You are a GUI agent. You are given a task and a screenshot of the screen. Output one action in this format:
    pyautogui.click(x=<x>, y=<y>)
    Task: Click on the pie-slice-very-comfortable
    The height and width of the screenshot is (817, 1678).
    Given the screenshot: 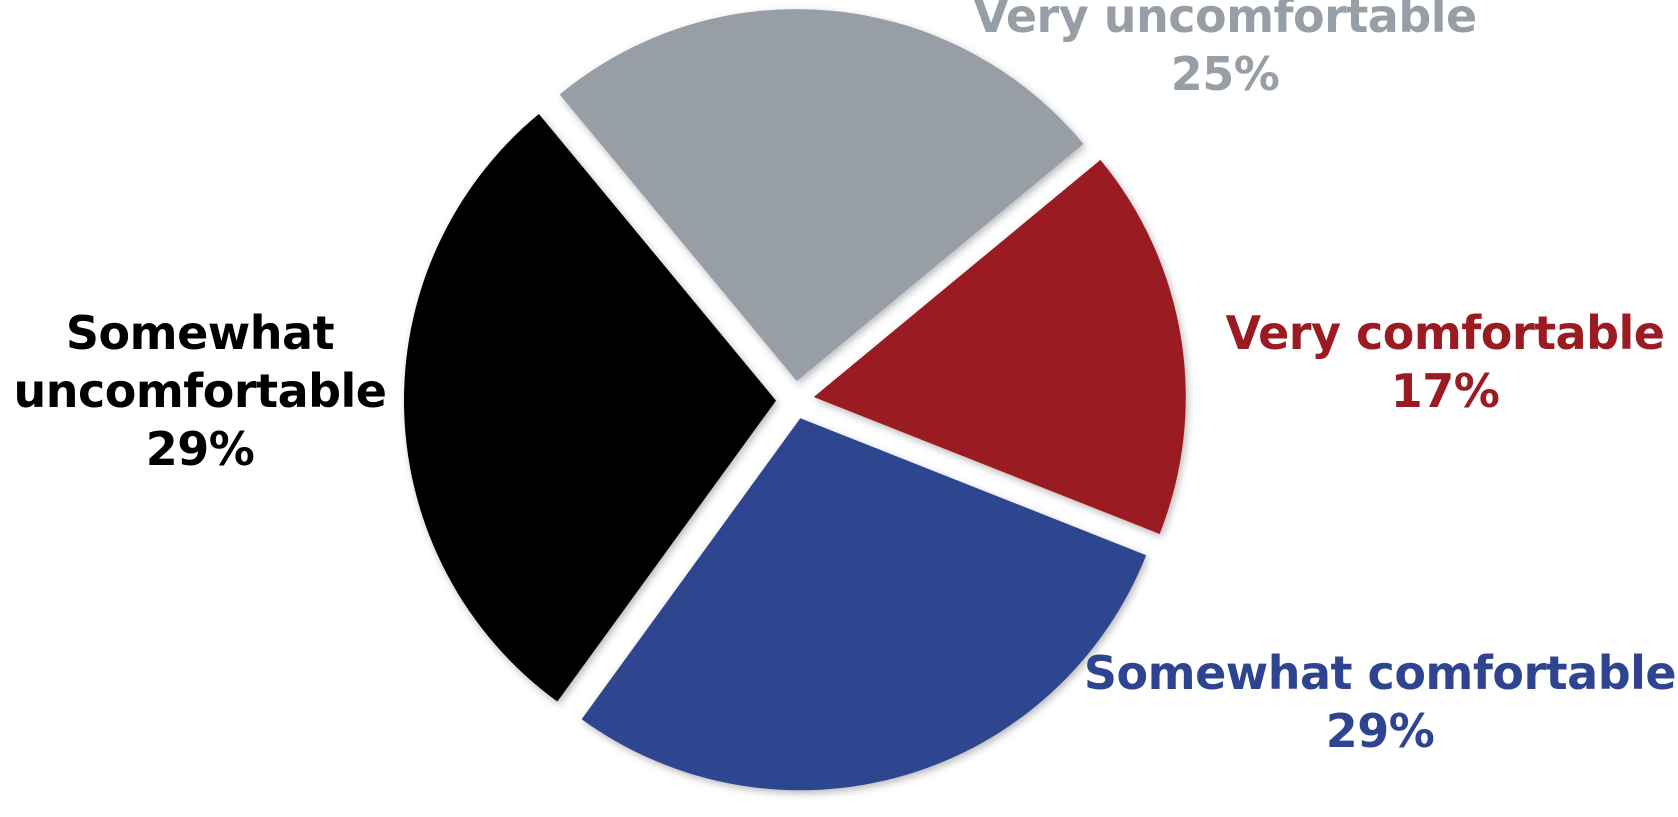 What is the action you would take?
    pyautogui.click(x=999, y=346)
    